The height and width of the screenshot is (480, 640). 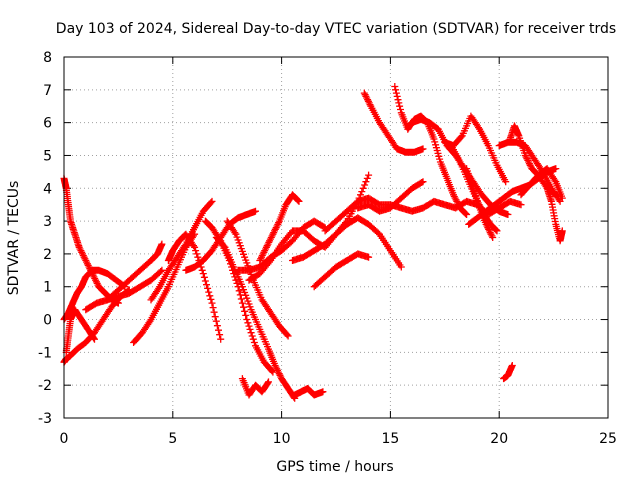 I want to click on y-tick-label: 0, so click(x=47, y=321).